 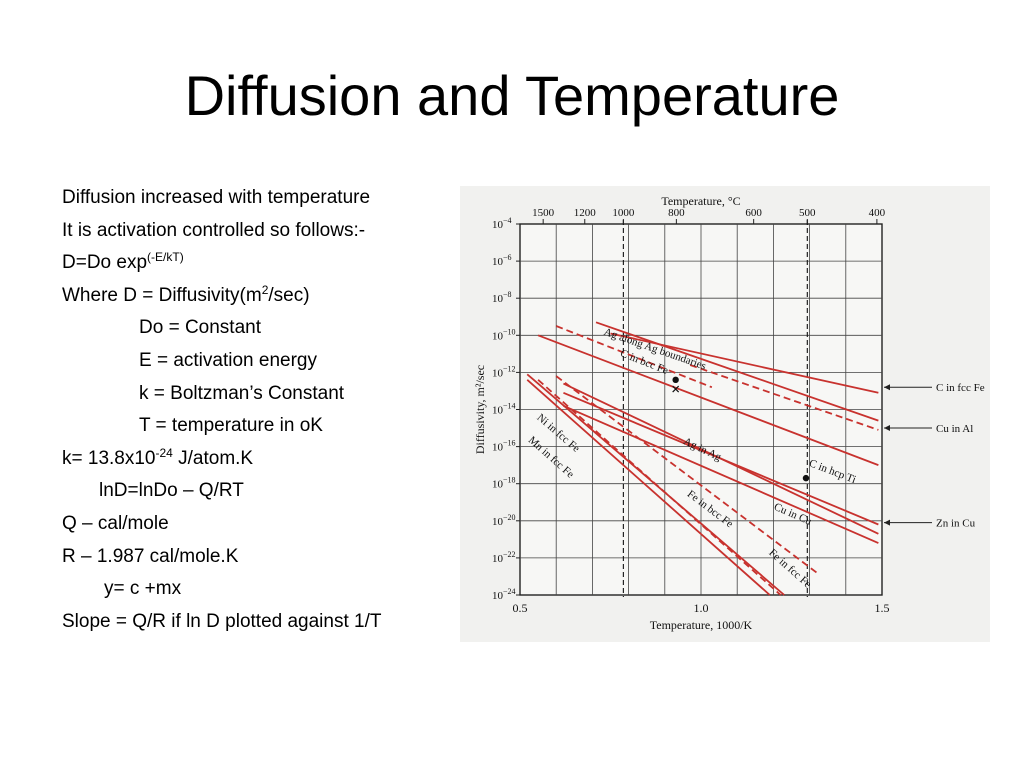 What do you see at coordinates (954, 429) in the screenshot?
I see `right-series-label: Cu in Al` at bounding box center [954, 429].